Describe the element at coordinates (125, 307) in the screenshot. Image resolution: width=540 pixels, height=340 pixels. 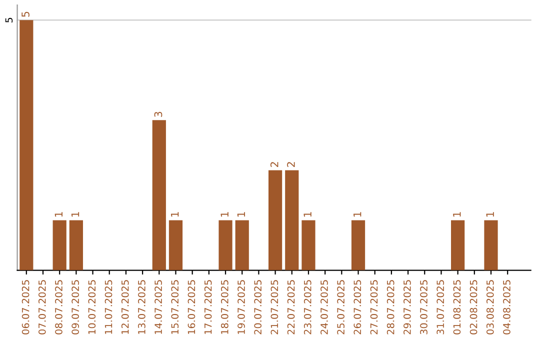
I see `x-tick-label: 12.07.2025` at that location.